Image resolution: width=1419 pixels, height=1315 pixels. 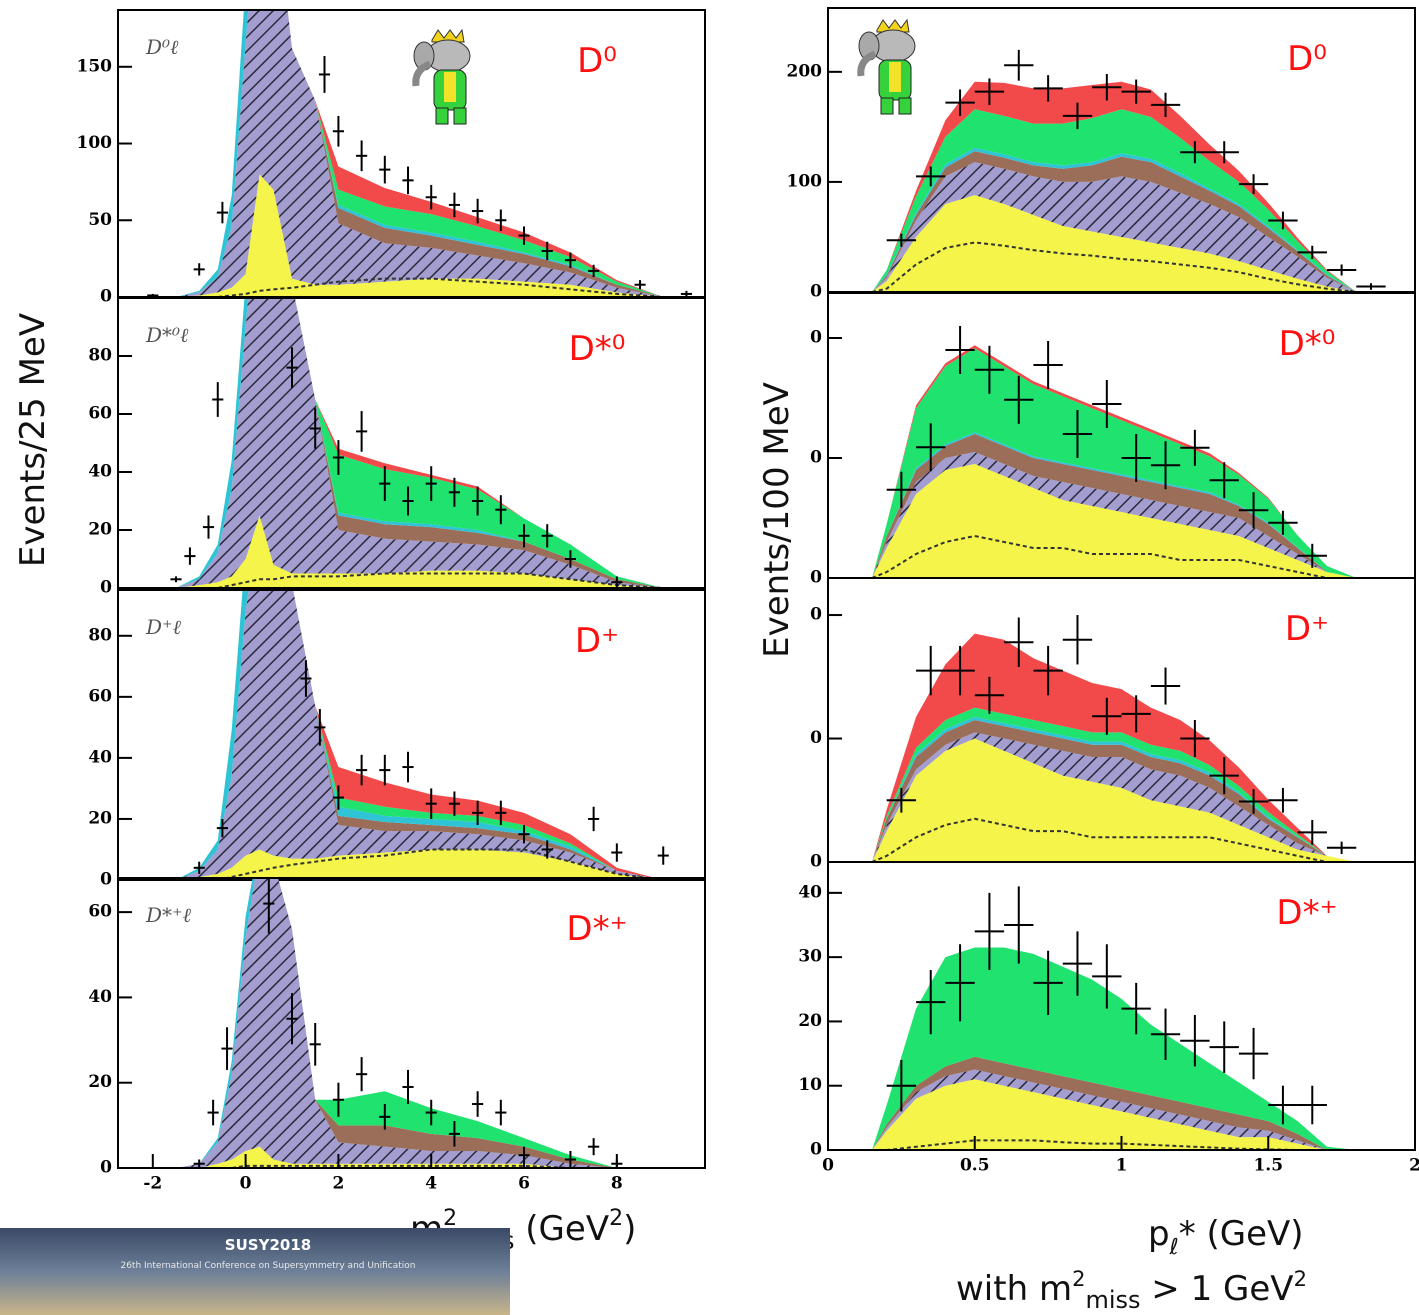 I want to click on y-axis-label: Events/100 MeV, so click(x=777, y=520).